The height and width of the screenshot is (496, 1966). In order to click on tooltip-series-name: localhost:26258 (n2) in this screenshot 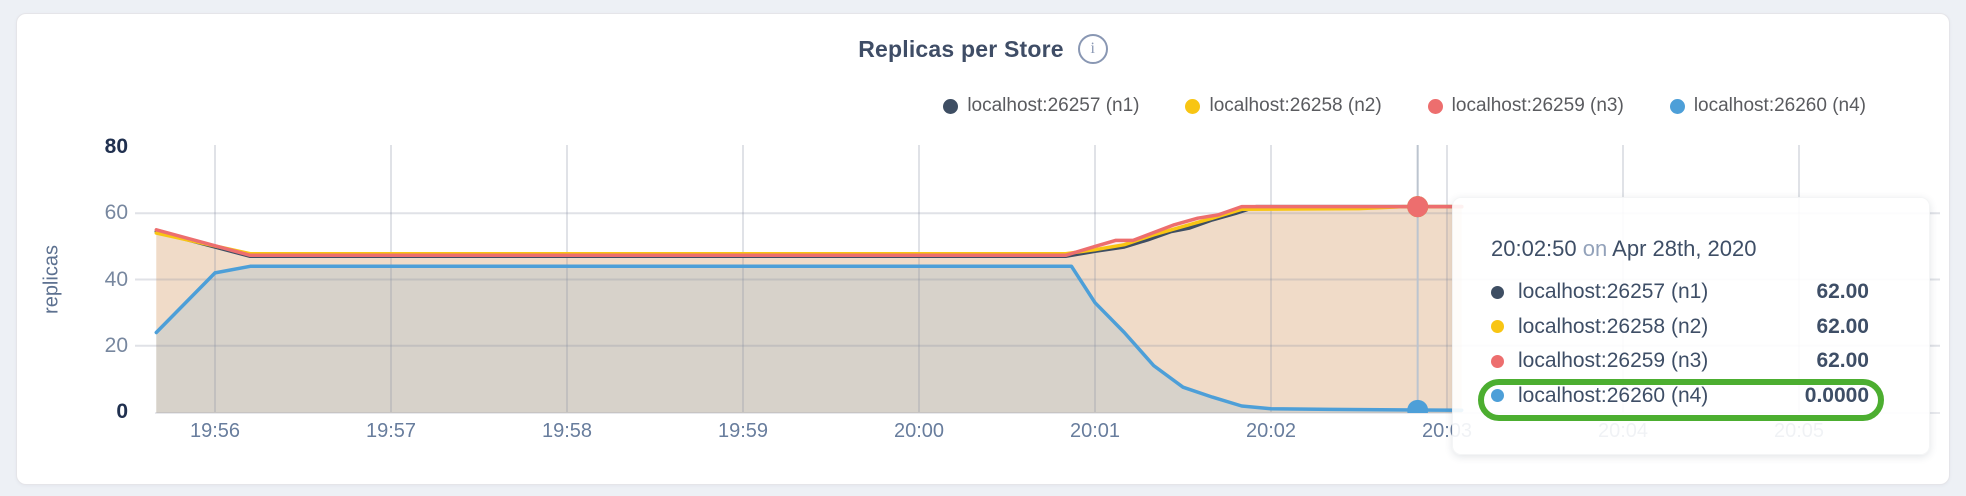, I will do `click(1613, 326)`.